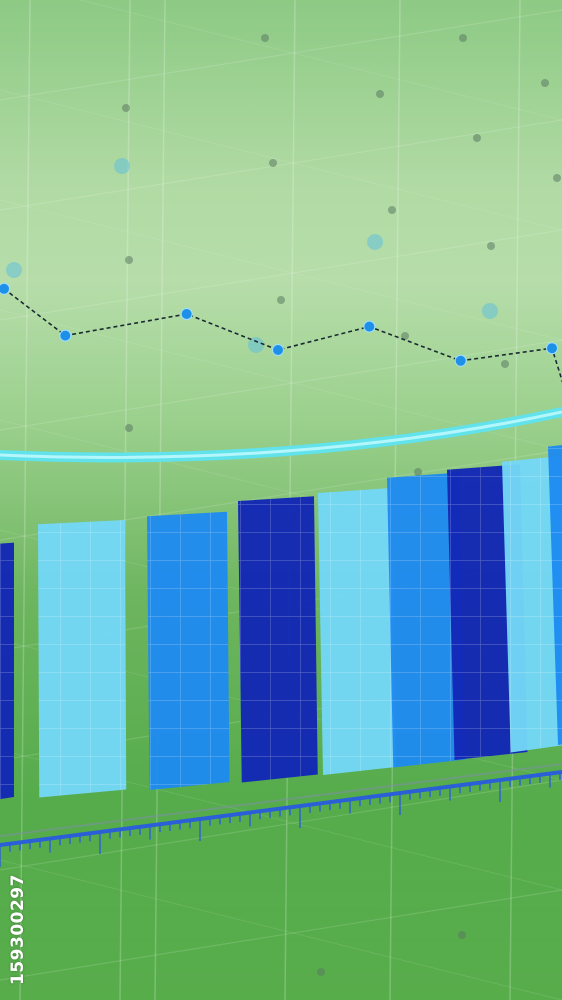 The width and height of the screenshot is (562, 1000). Describe the element at coordinates (281, 800) in the screenshot. I see `axis-shadow-line` at that location.